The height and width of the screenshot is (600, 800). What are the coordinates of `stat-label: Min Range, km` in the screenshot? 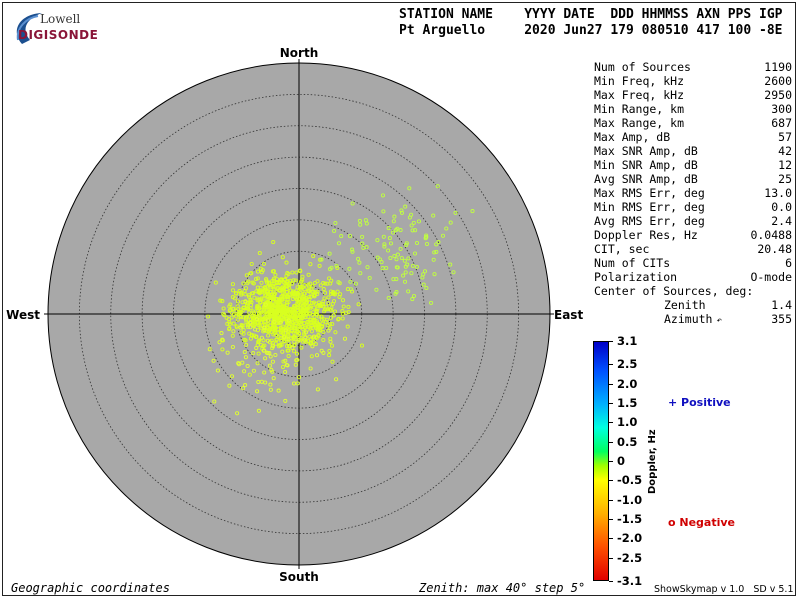 It's located at (639, 109).